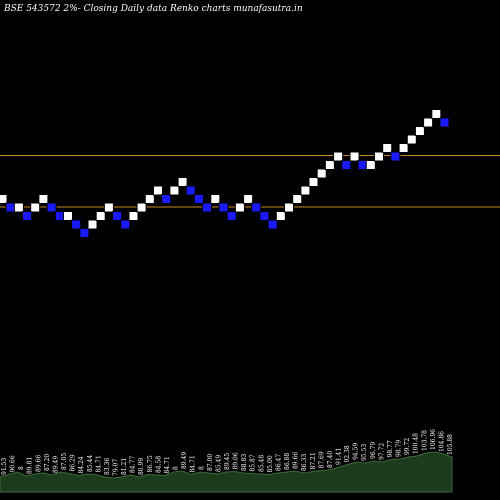  I want to click on volume-label: 84.77, so click(133, 464).